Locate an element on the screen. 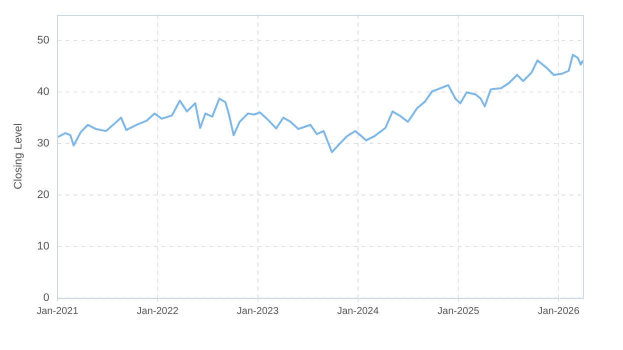  x-tick-label: Jan-2023 is located at coordinates (258, 311).